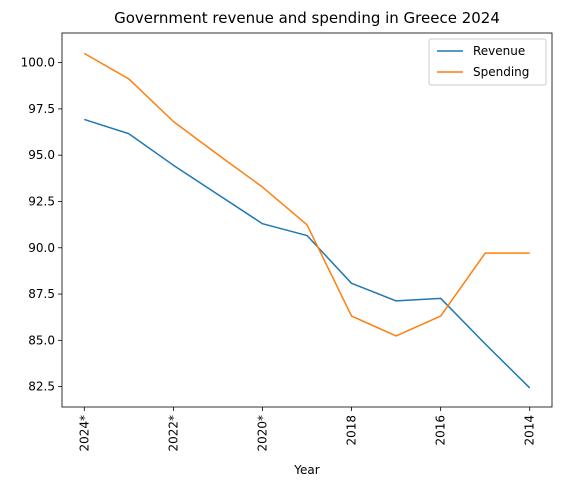 Image resolution: width=565 pixels, height=488 pixels. I want to click on legend: Revenue Spending, so click(487, 62).